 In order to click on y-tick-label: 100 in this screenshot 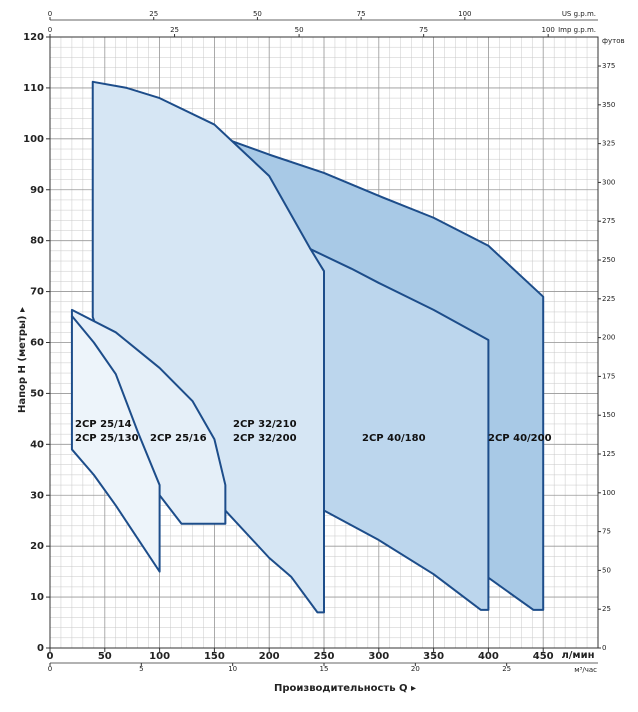, I will do `click(33, 139)`.